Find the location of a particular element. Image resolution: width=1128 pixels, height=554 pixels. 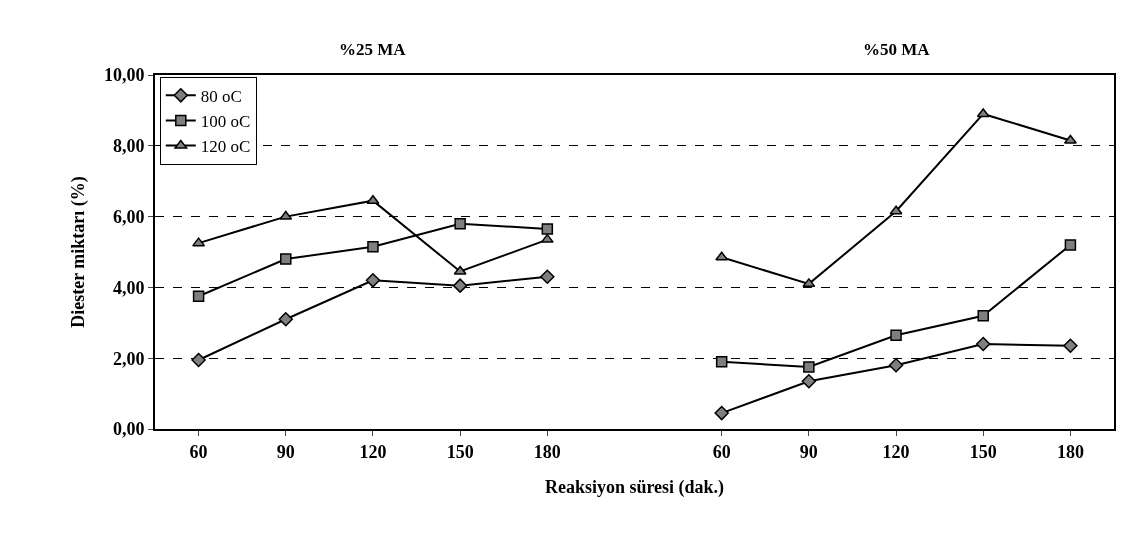

y-tick-label: 0,00 is located at coordinates (128, 429).